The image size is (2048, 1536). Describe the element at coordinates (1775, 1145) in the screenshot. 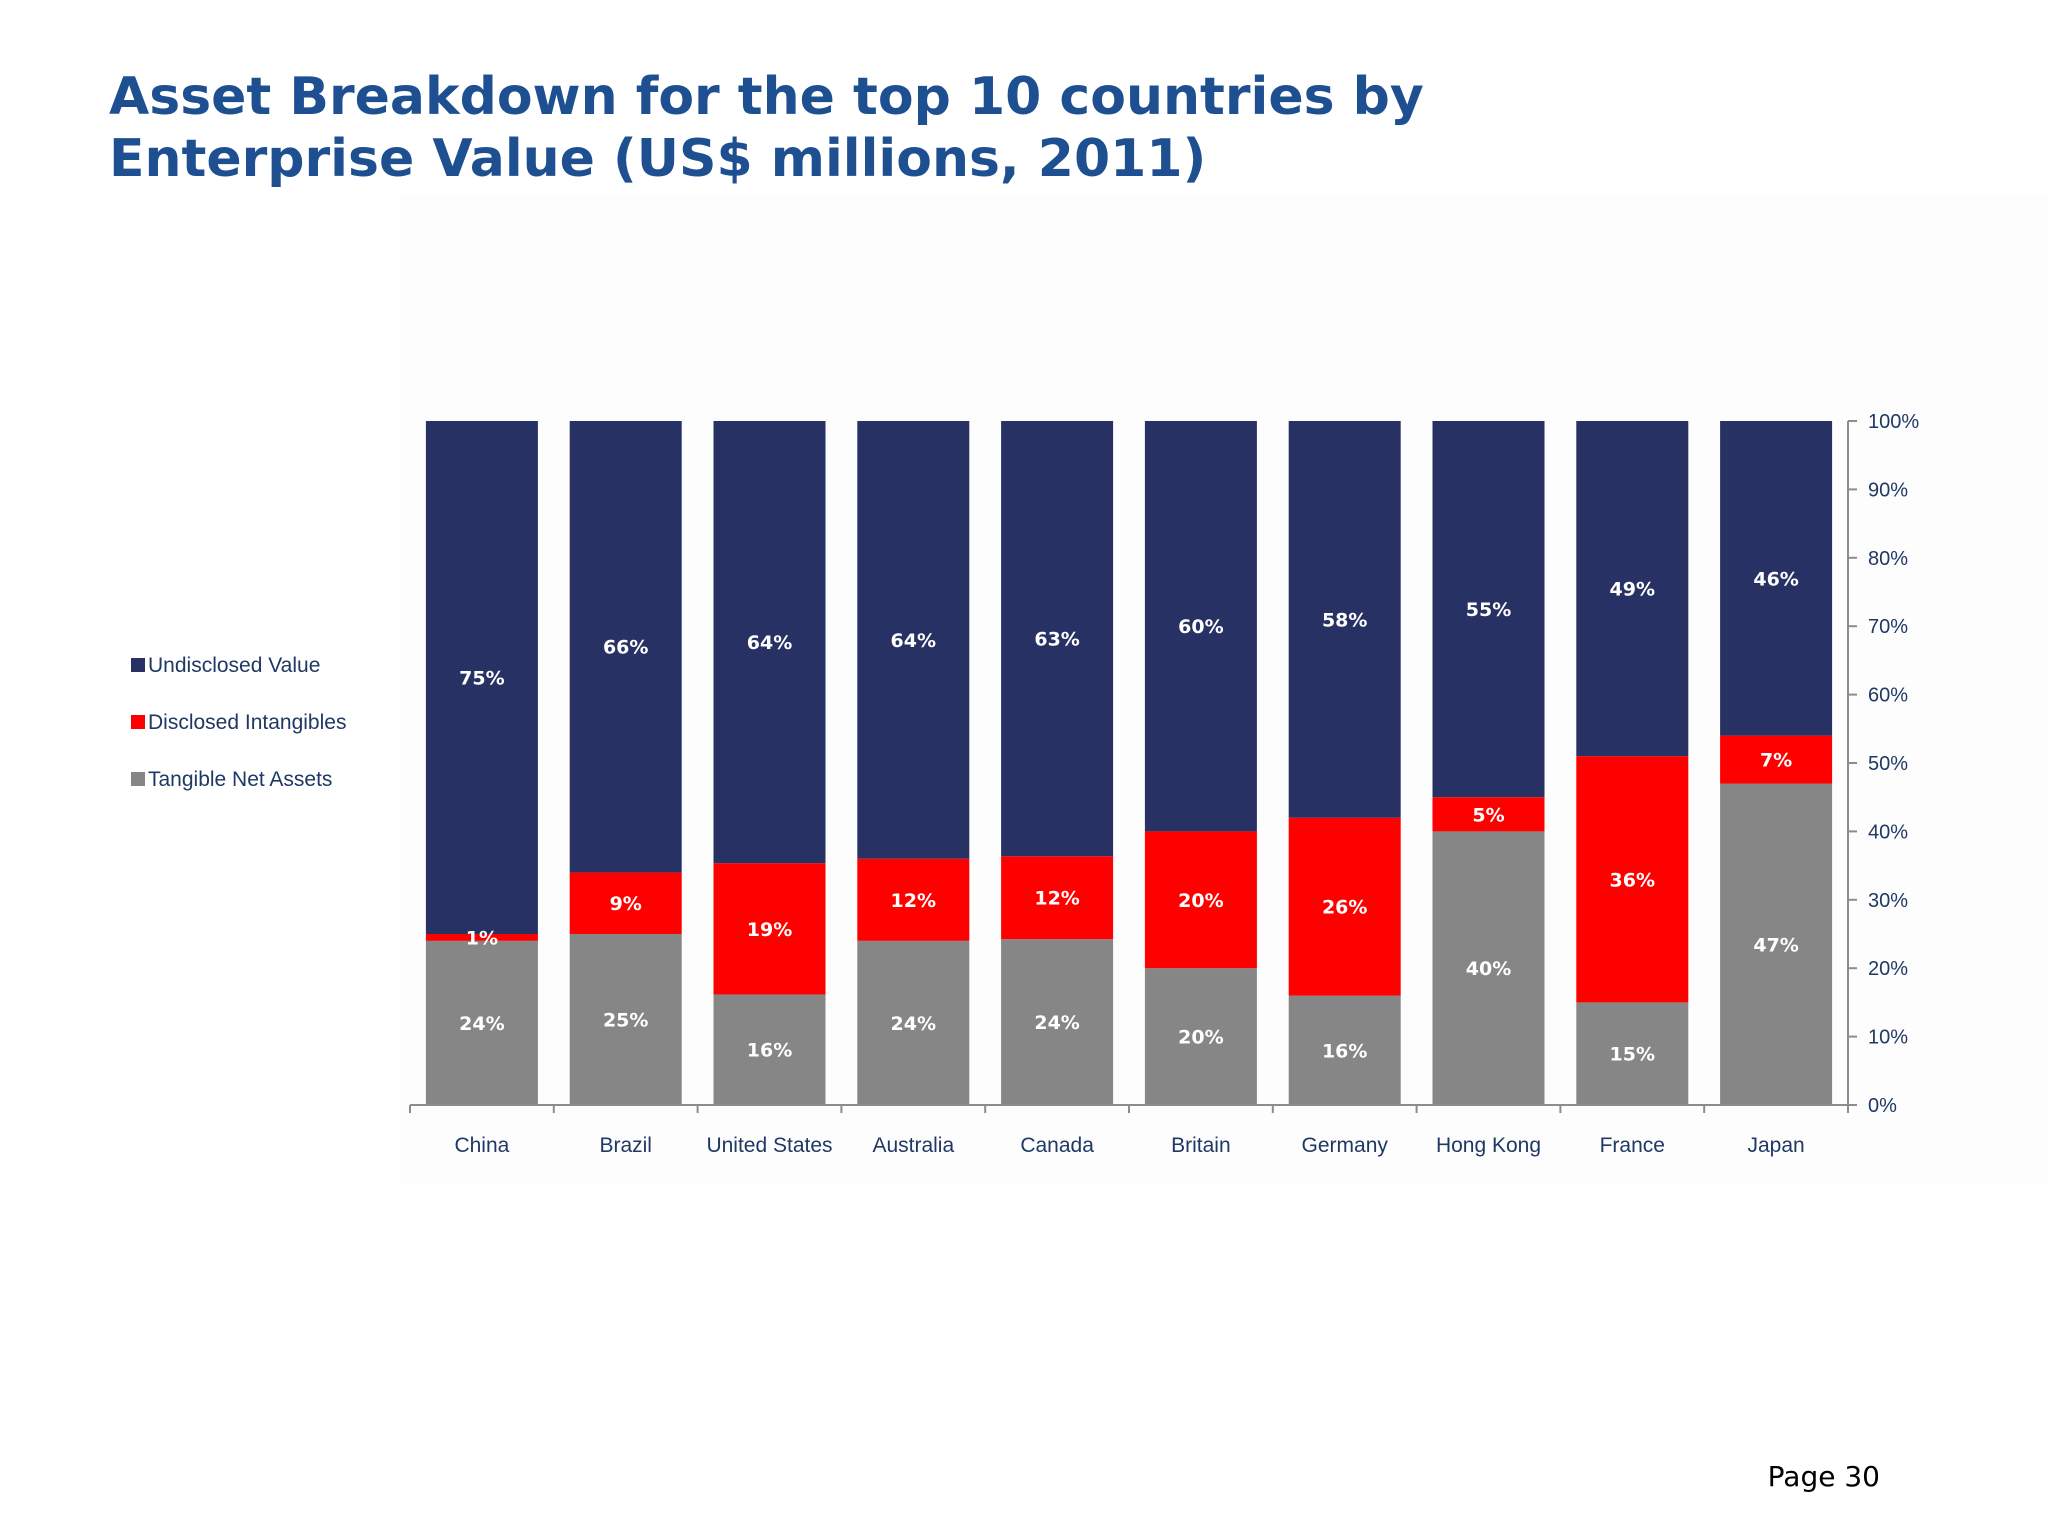

I see `x-tick-label-japan: Japan` at that location.